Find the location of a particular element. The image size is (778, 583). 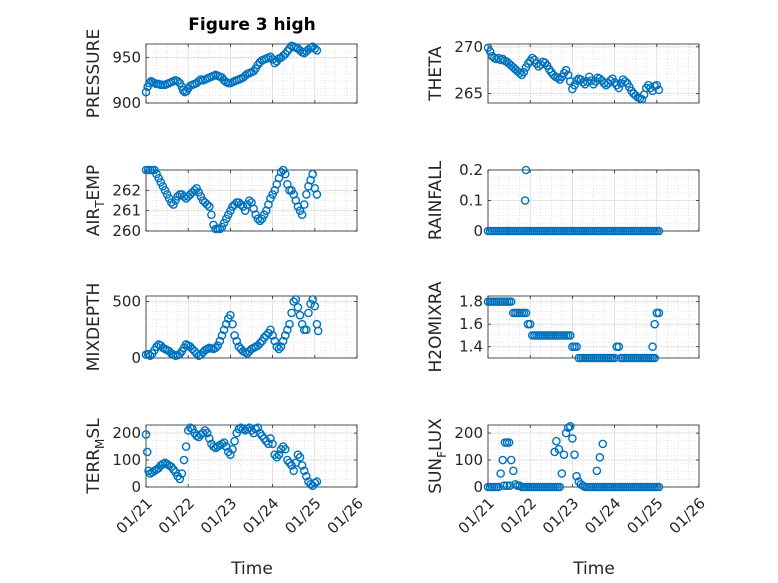

y-axis-label-terrmsl: TERRMSL is located at coordinates (95, 456).